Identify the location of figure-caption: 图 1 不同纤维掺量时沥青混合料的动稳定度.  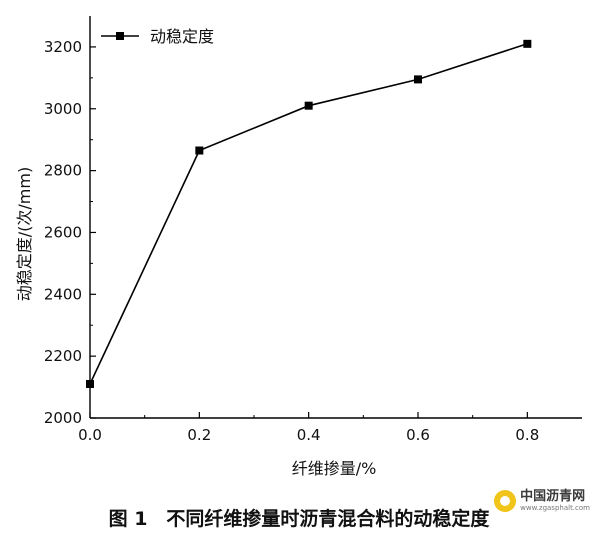
(299, 519).